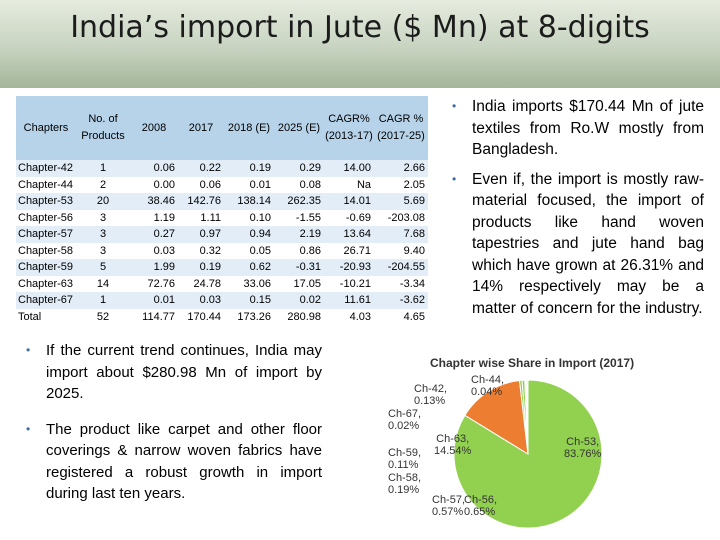 The width and height of the screenshot is (720, 540). What do you see at coordinates (583, 442) in the screenshot?
I see `pie-label-chapter: Ch-53,` at bounding box center [583, 442].